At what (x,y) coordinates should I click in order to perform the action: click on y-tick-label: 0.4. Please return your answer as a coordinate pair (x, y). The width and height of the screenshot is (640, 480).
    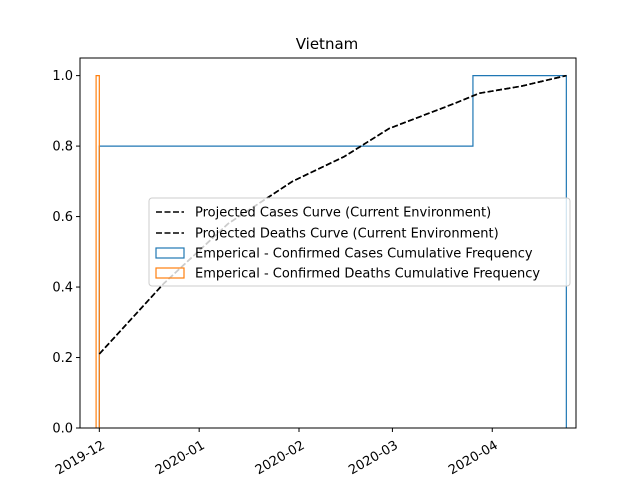
    Looking at the image, I should click on (62, 288).